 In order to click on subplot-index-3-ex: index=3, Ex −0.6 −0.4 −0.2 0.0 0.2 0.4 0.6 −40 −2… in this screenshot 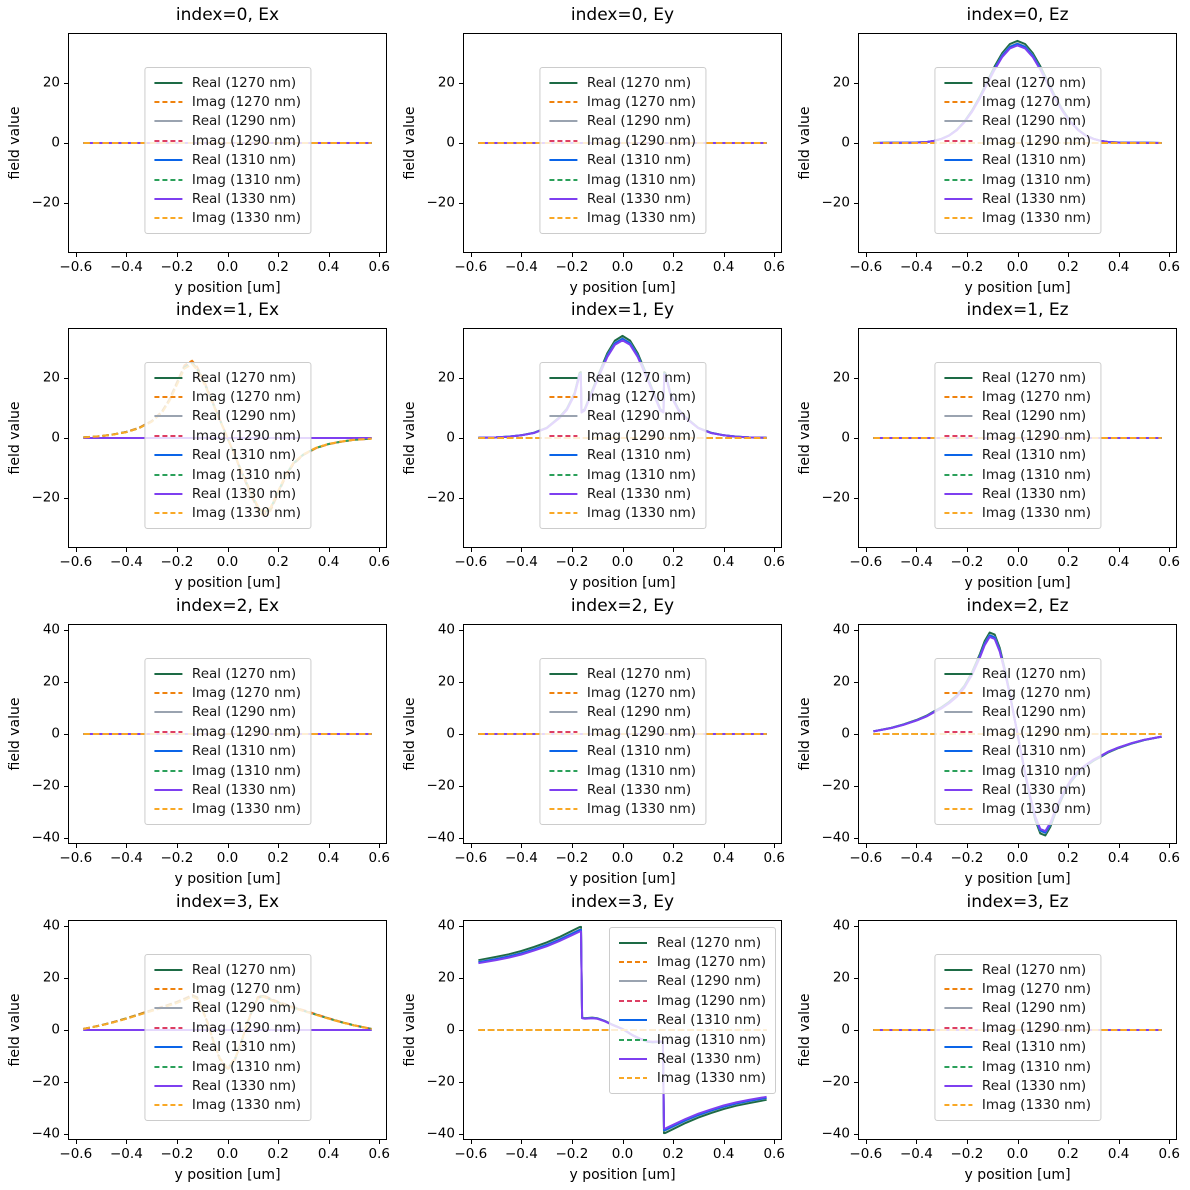, I will do `click(198, 1037)`.